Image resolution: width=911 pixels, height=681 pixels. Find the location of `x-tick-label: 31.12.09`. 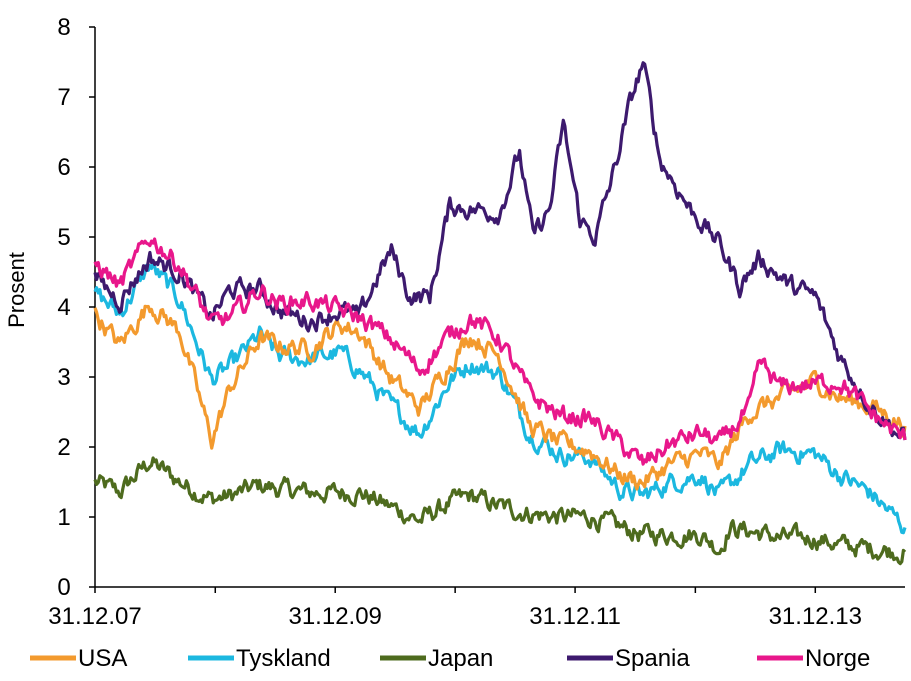

x-tick-label: 31.12.09 is located at coordinates (334, 616).